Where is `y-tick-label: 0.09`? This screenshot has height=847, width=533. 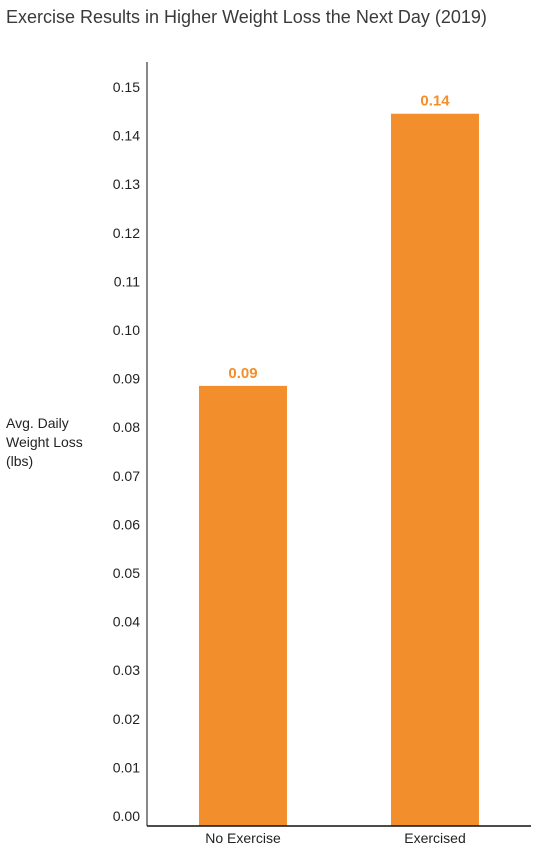 y-tick-label: 0.09 is located at coordinates (126, 379).